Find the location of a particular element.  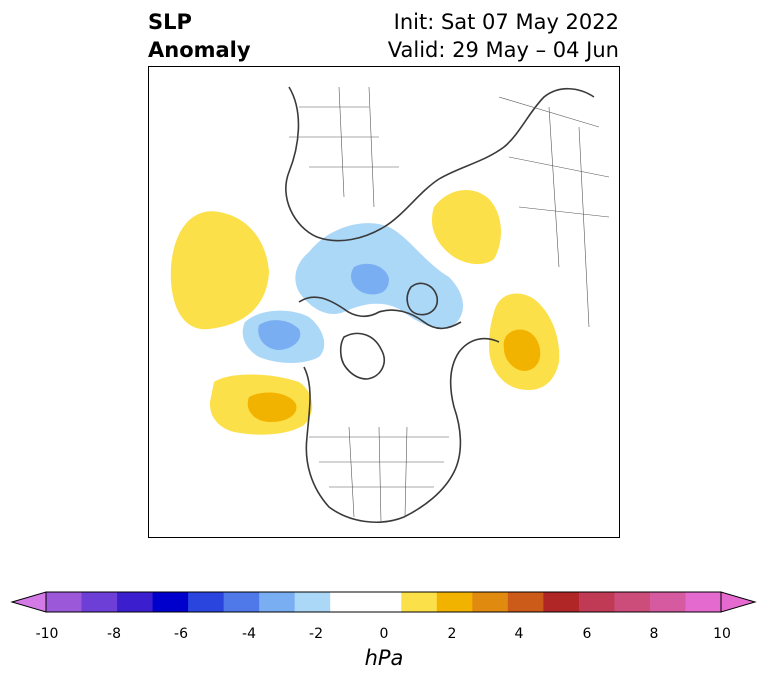

colorbar-tick: -4 is located at coordinates (249, 634).